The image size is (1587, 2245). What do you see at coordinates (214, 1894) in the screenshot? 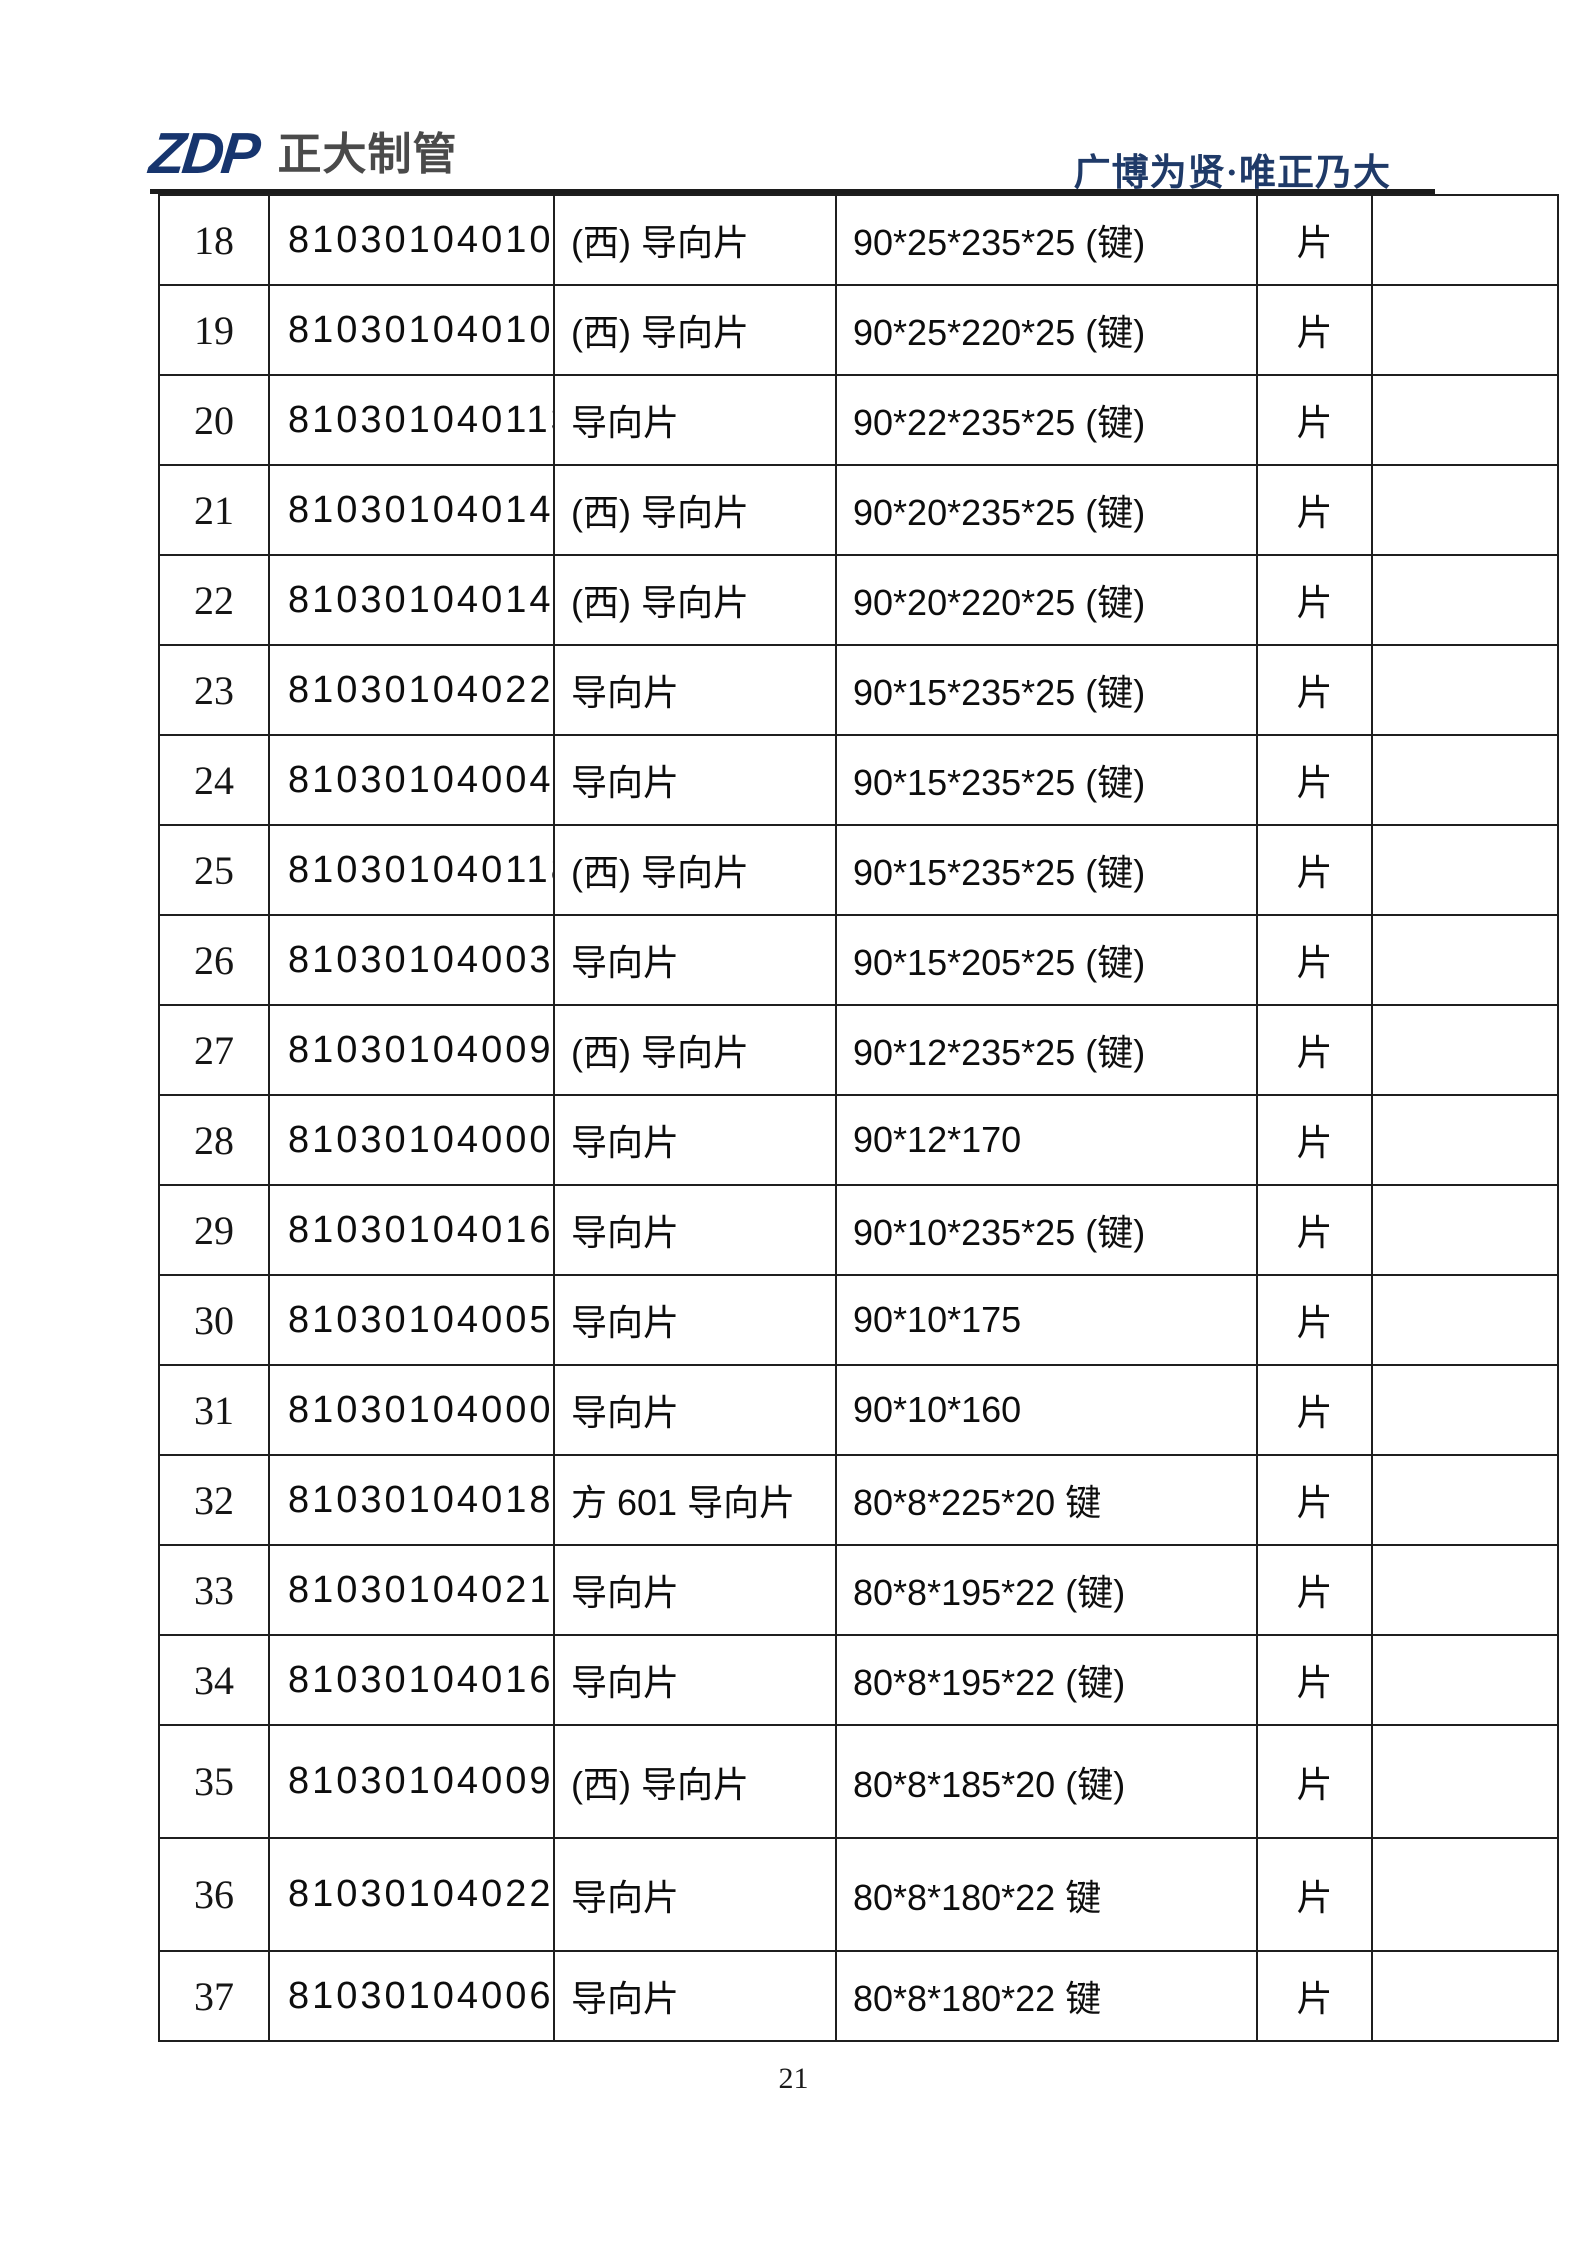
I see `row-number-cell: 36` at bounding box center [214, 1894].